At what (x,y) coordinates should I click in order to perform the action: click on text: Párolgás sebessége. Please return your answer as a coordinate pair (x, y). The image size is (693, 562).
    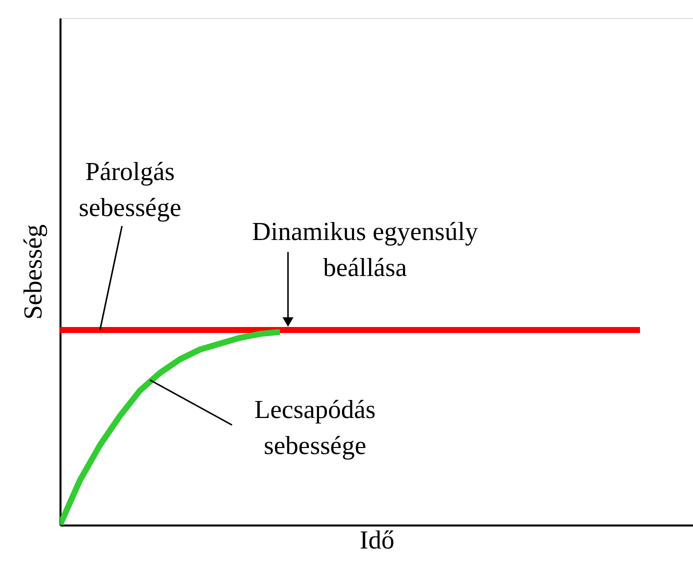
    Looking at the image, I should click on (130, 189).